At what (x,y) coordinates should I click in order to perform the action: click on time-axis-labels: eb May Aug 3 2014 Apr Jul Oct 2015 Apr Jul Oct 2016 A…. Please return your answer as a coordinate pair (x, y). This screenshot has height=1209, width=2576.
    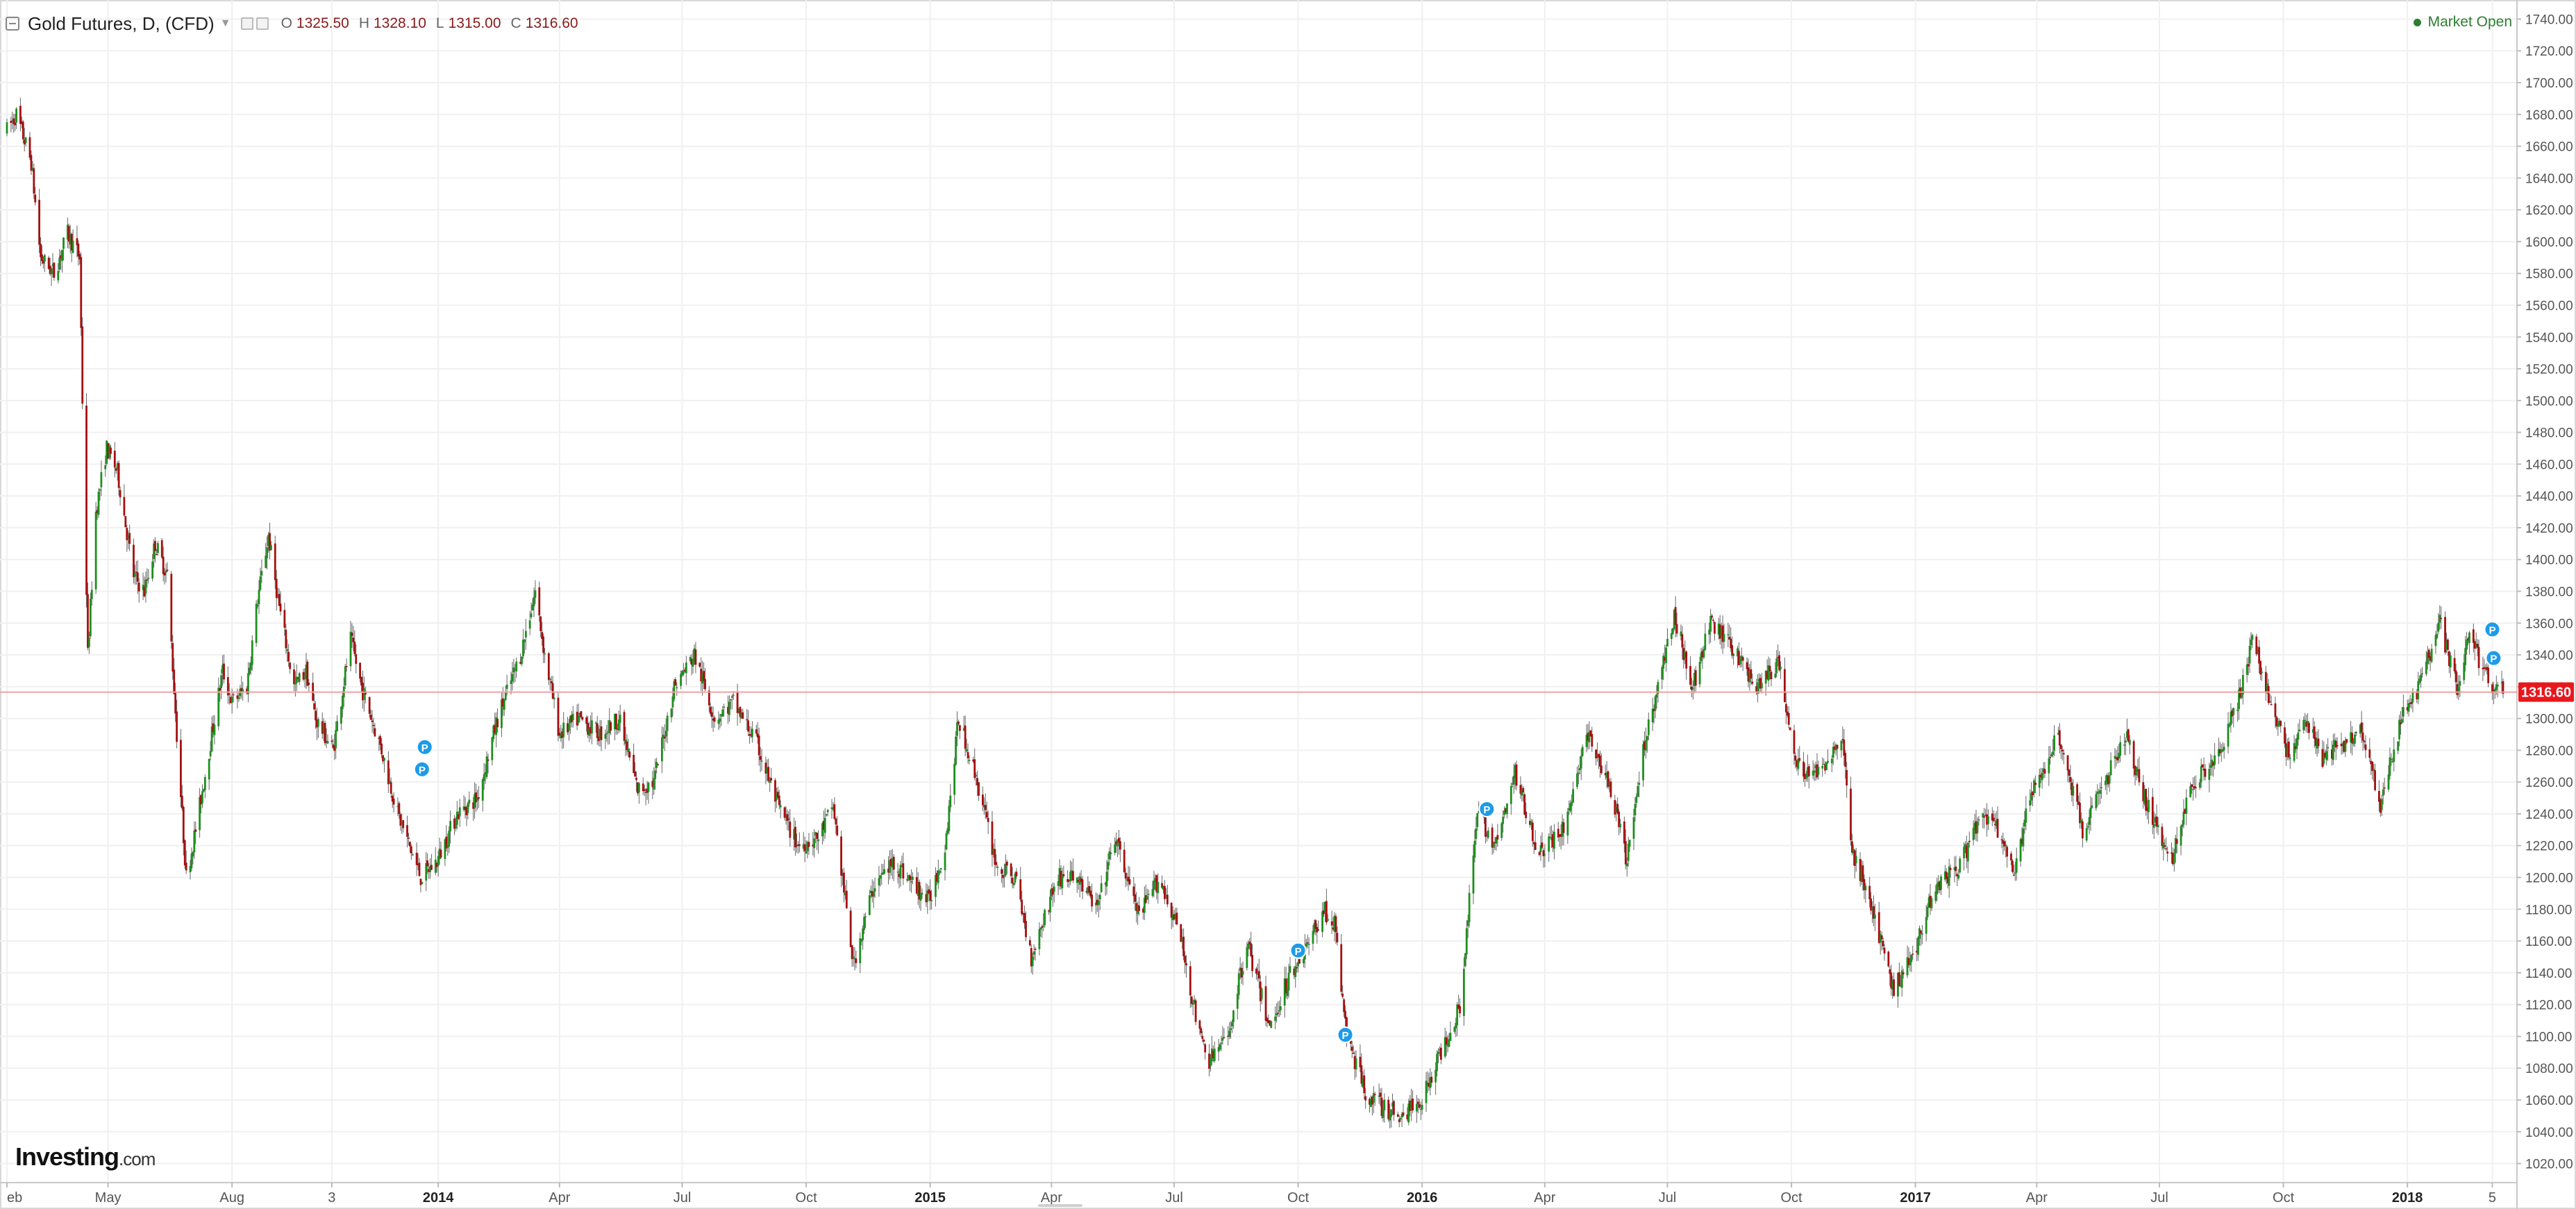
    Looking at the image, I should click on (1251, 1194).